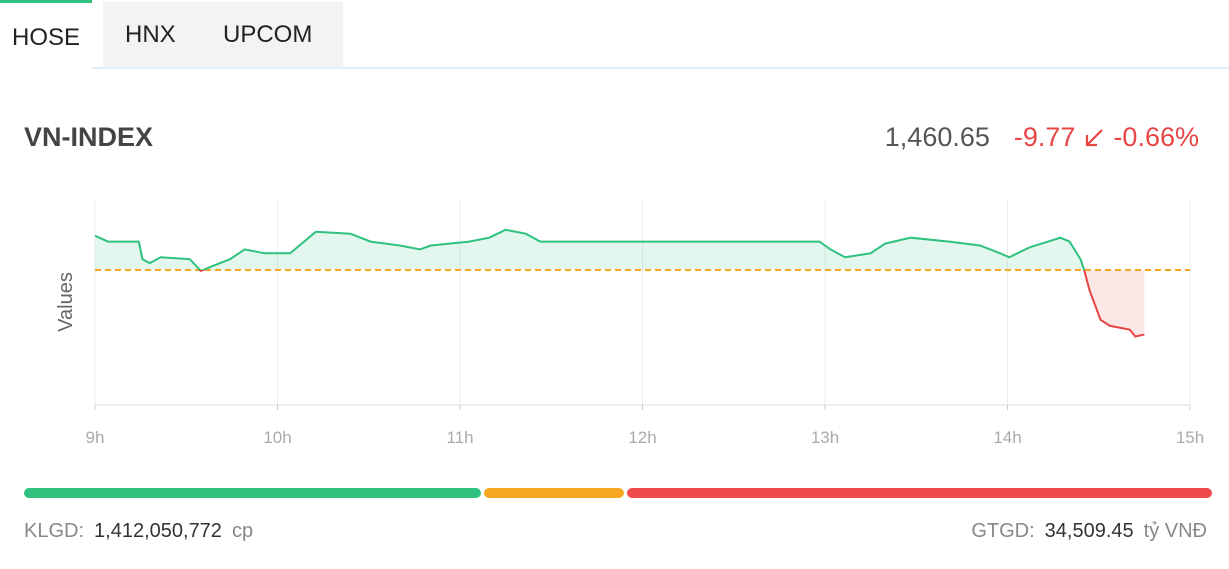 The height and width of the screenshot is (569, 1229). I want to click on value-label: GTGD:, so click(1003, 531).